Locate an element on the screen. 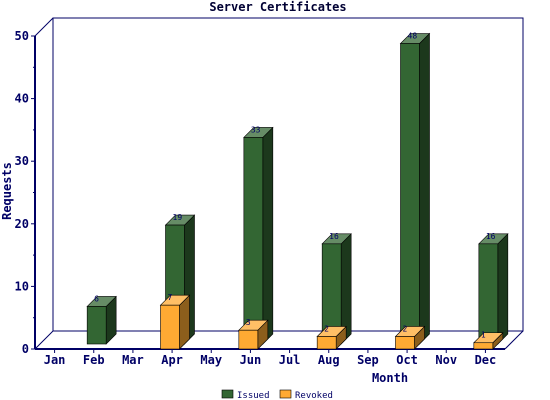  x-axis: Jan Feb Mar Apr May Jun Jul Aug Sep Oct Nov Dec is located at coordinates (270, 358).